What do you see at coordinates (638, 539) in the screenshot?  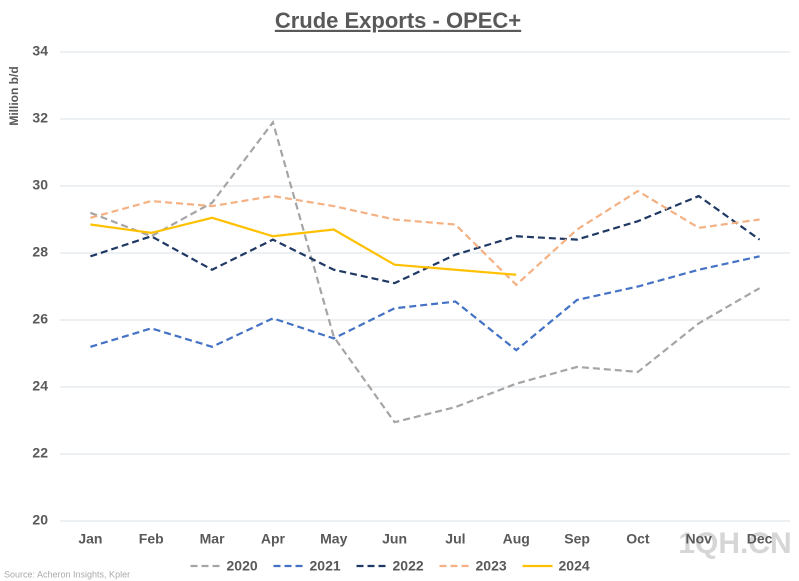 I see `x-tick-label: Oct` at bounding box center [638, 539].